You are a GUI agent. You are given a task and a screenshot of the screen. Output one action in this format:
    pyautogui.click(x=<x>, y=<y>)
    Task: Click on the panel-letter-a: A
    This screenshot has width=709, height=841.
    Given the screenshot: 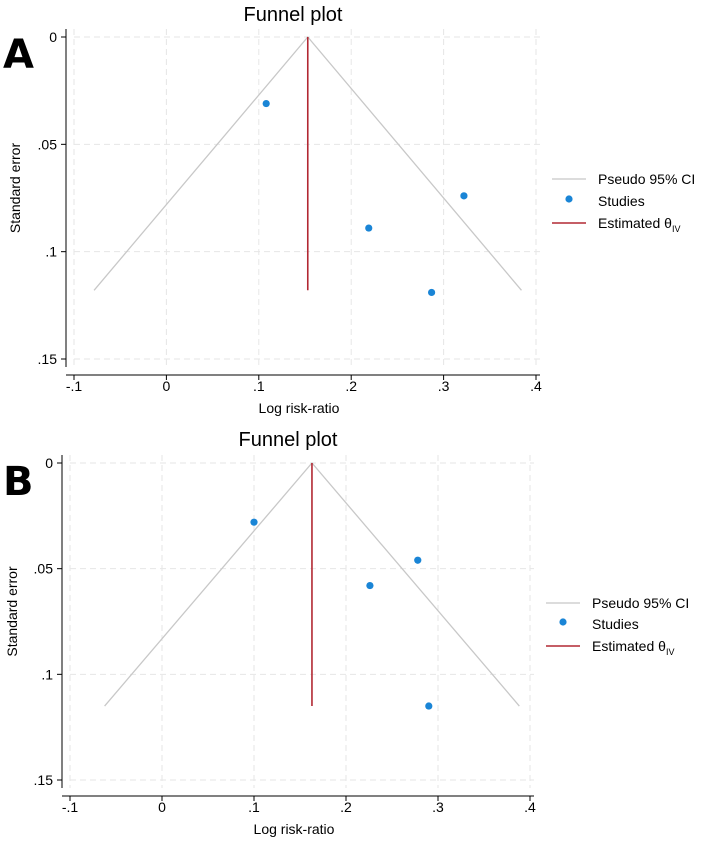 What is the action you would take?
    pyautogui.click(x=18, y=55)
    